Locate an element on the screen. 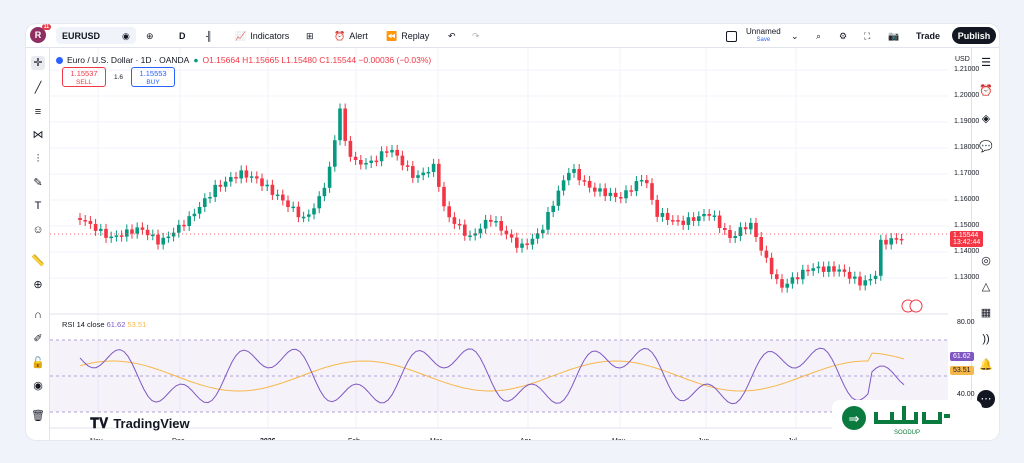 This screenshot has height=463, width=1024. eye-icon: ◉ is located at coordinates (126, 35).